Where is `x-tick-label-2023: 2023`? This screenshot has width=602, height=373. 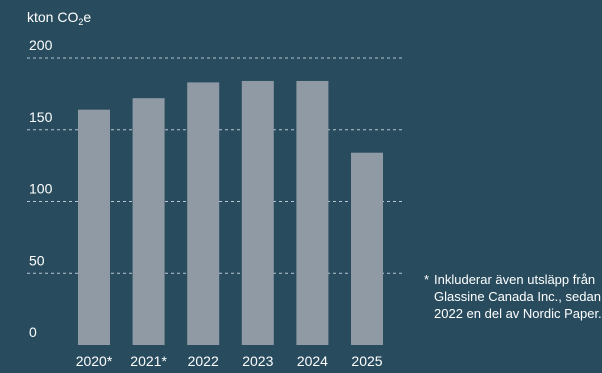 x-tick-label-2023: 2023 is located at coordinates (257, 361).